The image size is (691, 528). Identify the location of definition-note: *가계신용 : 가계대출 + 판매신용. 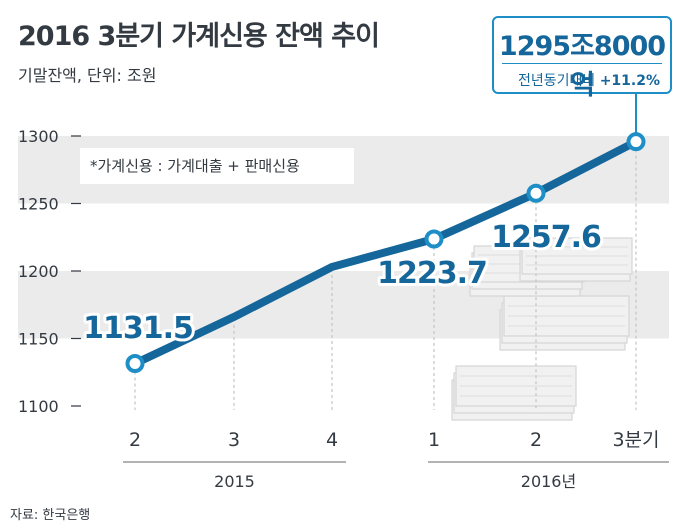
(217, 166).